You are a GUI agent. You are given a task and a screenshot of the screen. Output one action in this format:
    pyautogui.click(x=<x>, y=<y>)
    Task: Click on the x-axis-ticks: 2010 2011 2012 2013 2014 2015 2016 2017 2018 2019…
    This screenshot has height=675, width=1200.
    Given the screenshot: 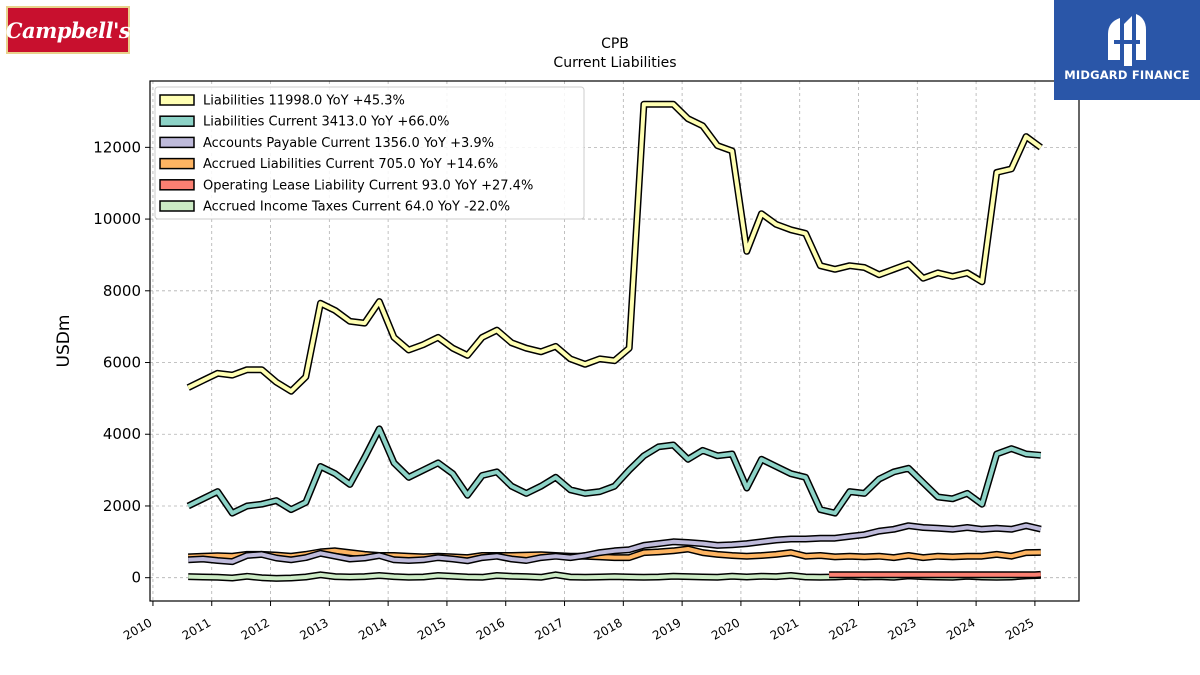 What is the action you would take?
    pyautogui.click(x=578, y=622)
    